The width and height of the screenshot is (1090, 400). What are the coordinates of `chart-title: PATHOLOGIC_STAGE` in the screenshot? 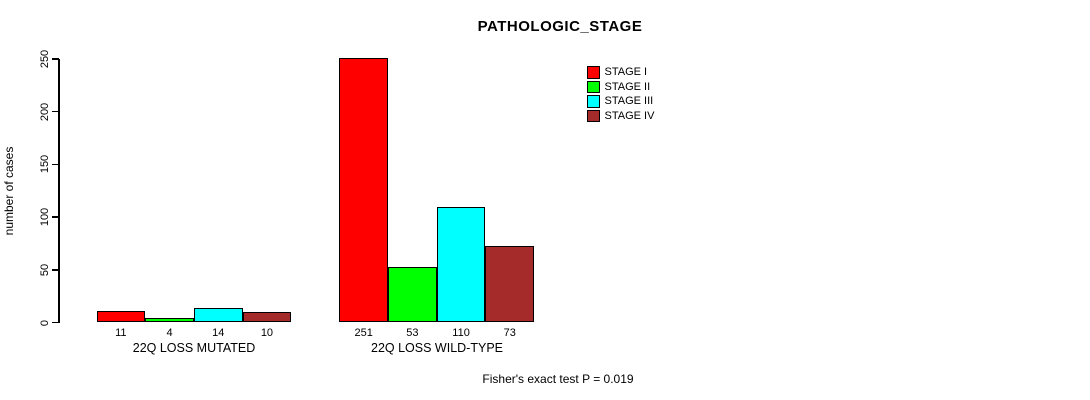 It's located at (560, 26).